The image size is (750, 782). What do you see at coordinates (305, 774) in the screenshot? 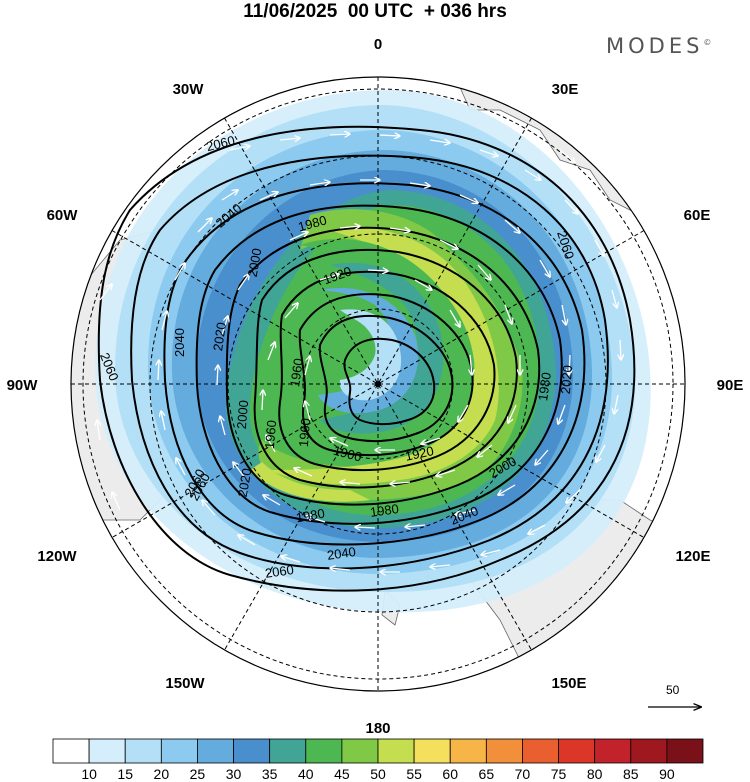
I see `colorbar-label: 40` at bounding box center [305, 774].